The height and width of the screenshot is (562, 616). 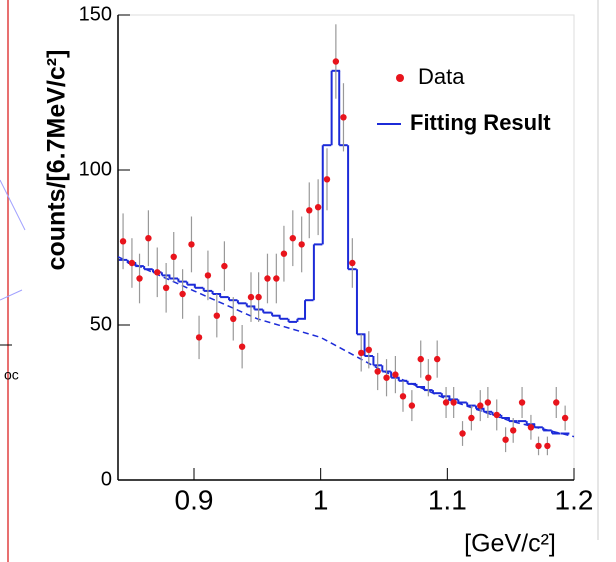 I want to click on x-tick-label: 0.9, so click(x=194, y=499).